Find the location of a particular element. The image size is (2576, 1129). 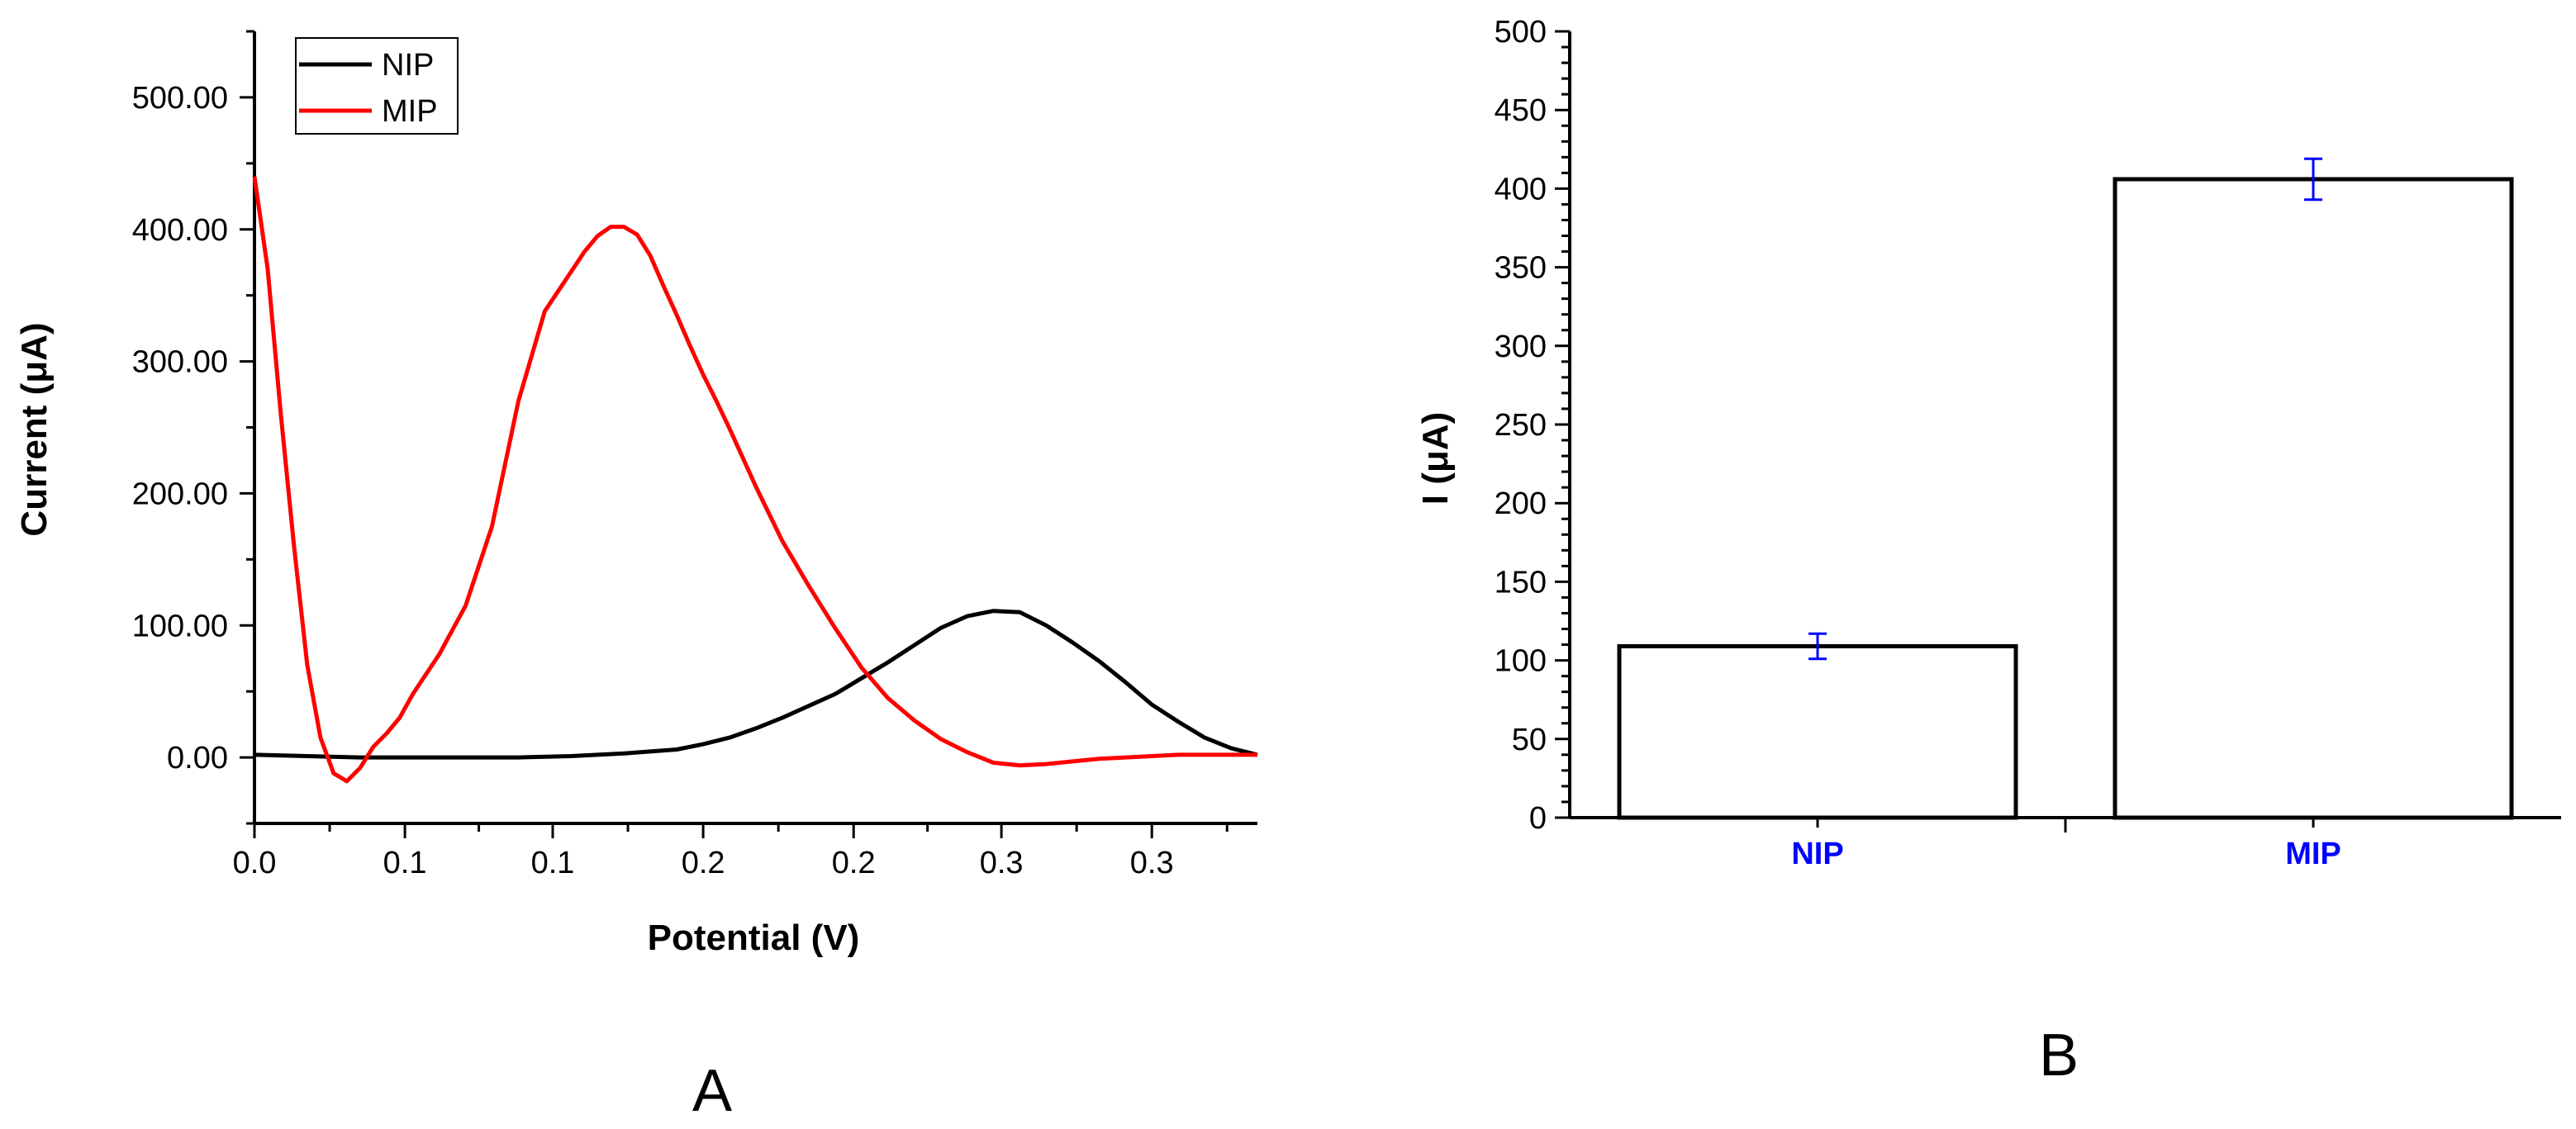

panel-b-y-tick-label: 300 is located at coordinates (1521, 347).